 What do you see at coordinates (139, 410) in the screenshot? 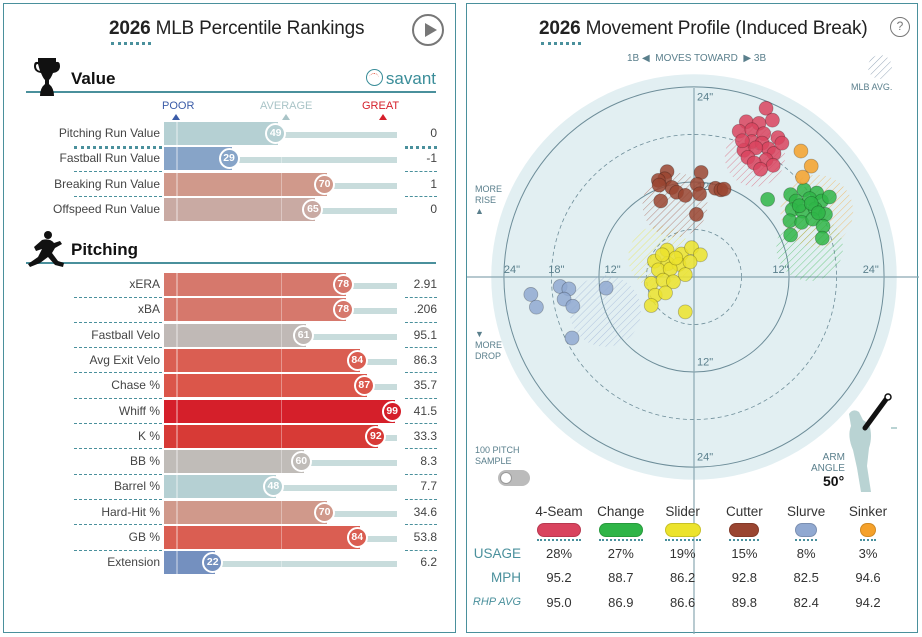
I see `row-label: Whiff %` at bounding box center [139, 410].